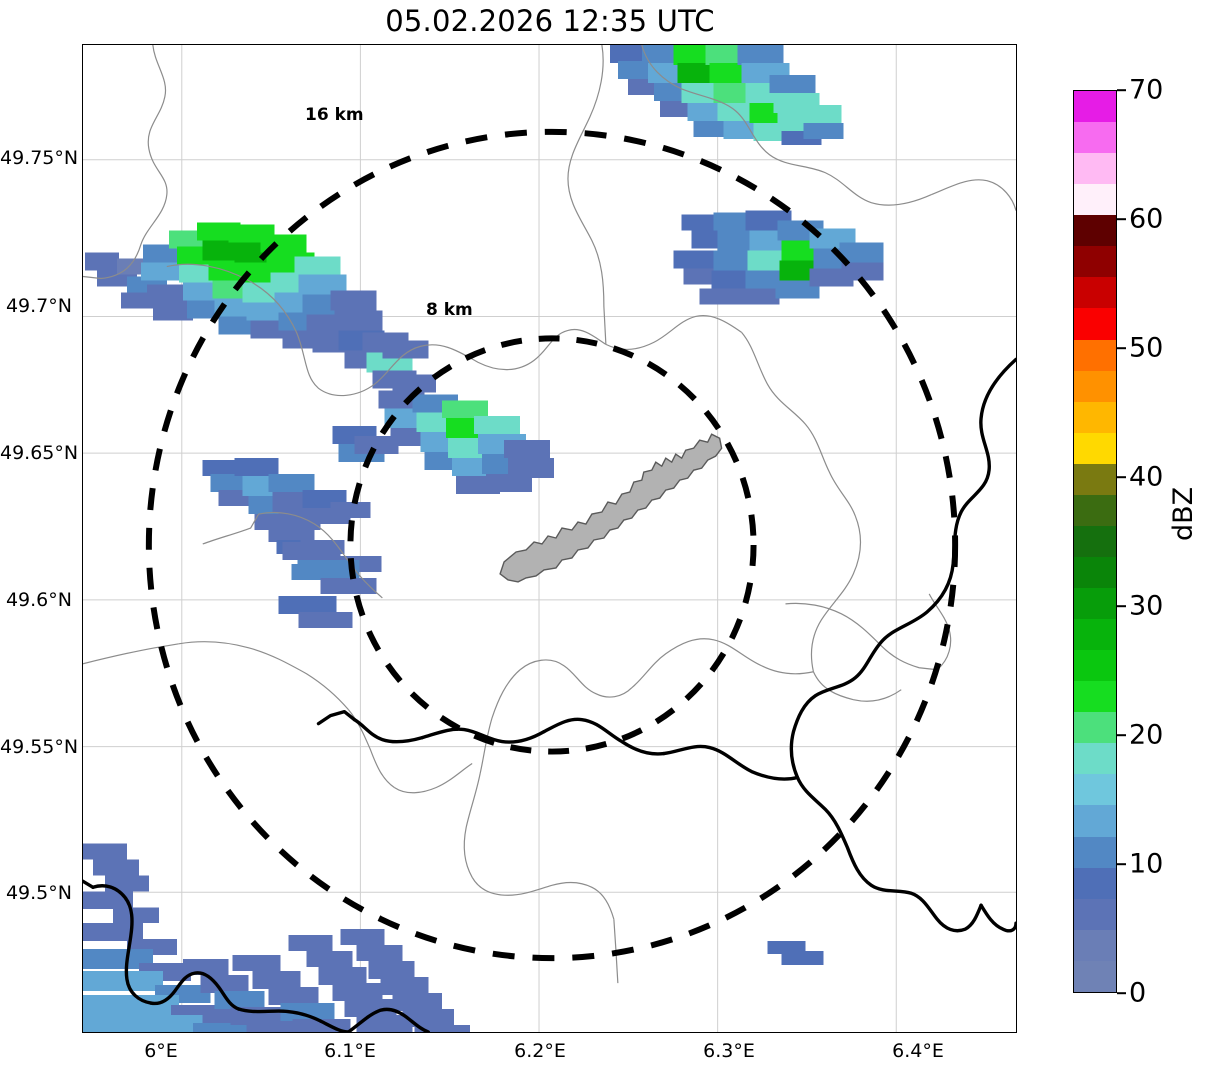 The height and width of the screenshot is (1073, 1207). What do you see at coordinates (39, 453) in the screenshot?
I see `y-tick-label: 49.65°N` at bounding box center [39, 453].